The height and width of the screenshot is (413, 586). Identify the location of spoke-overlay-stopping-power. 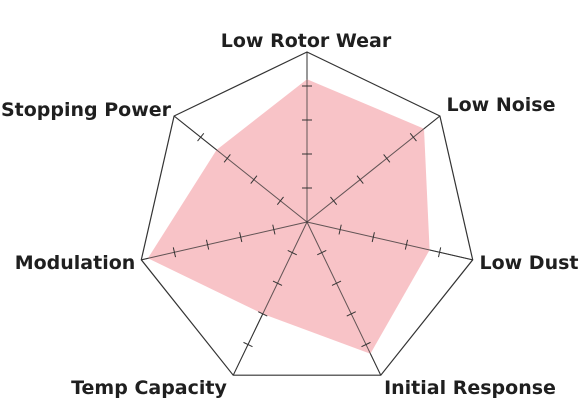
(240, 169).